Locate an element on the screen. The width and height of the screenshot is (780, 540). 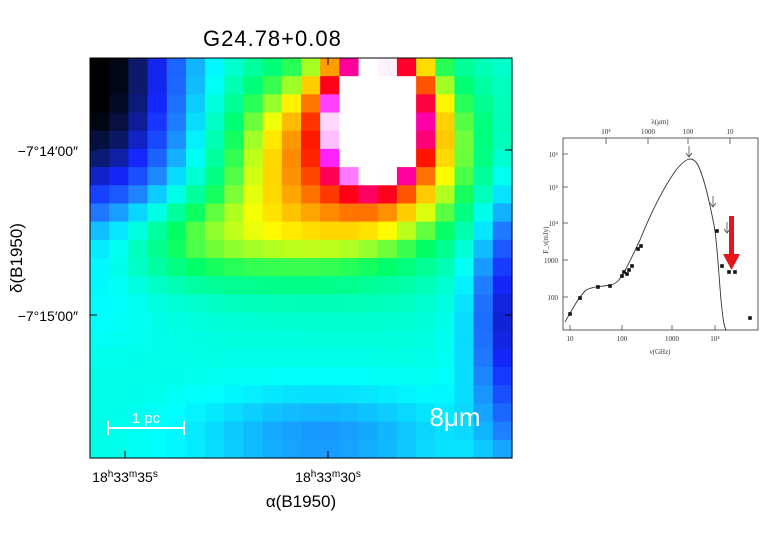
sed-top-tick: 10⁴ is located at coordinates (606, 132).